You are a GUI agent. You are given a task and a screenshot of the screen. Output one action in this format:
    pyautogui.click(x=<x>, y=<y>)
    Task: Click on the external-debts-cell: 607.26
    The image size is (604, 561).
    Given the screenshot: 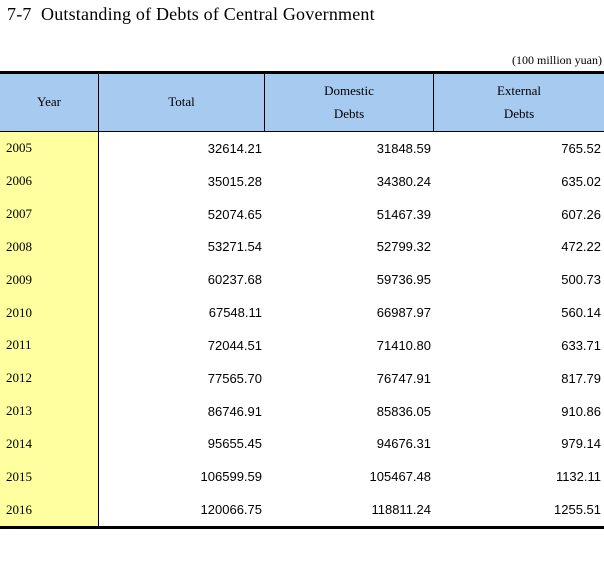 What is the action you would take?
    pyautogui.click(x=581, y=214)
    